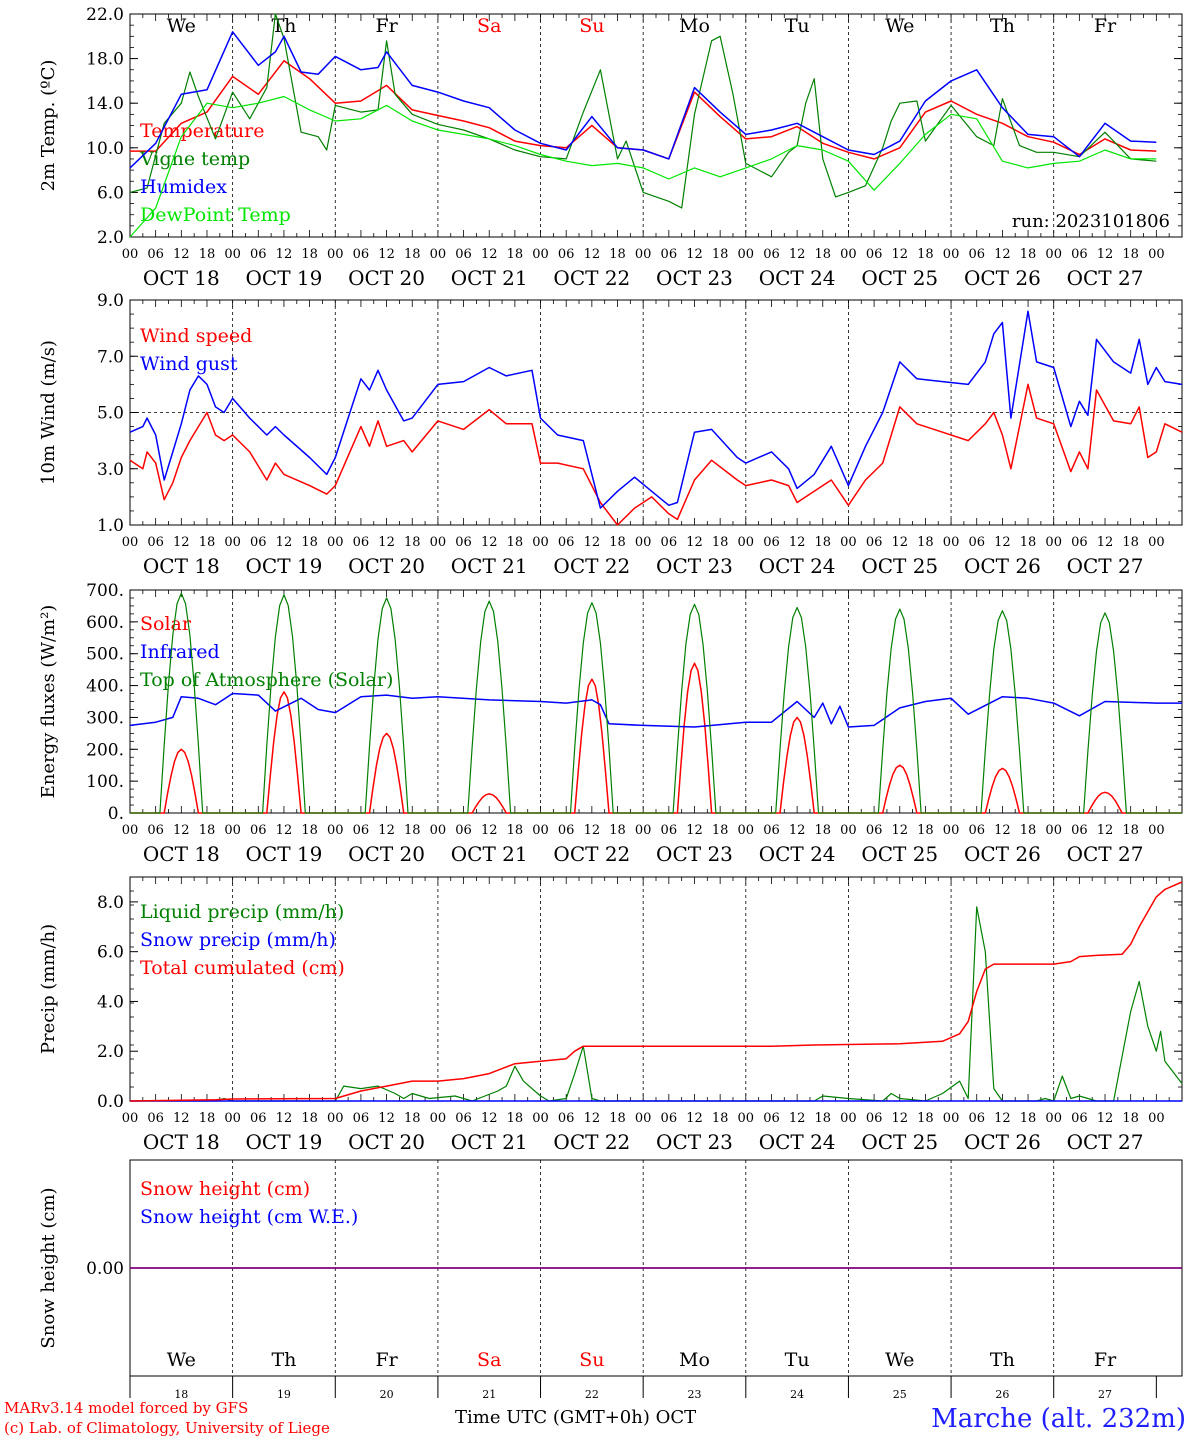 This screenshot has height=1440, width=1194. Describe the element at coordinates (181, 1394) in the screenshot. I see `day-number-label: 18` at that location.